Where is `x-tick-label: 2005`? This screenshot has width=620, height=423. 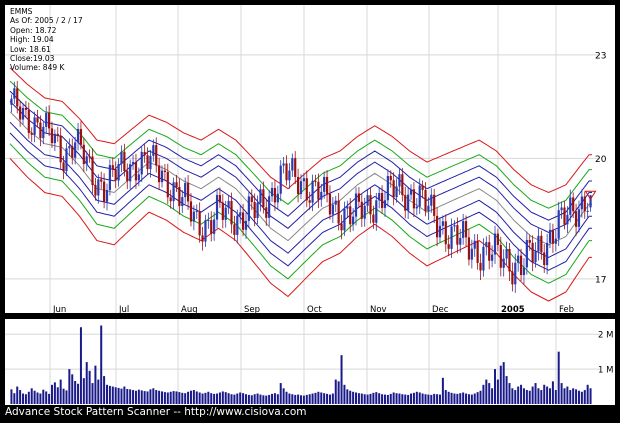 x-tick-label: 2005 is located at coordinates (513, 310).